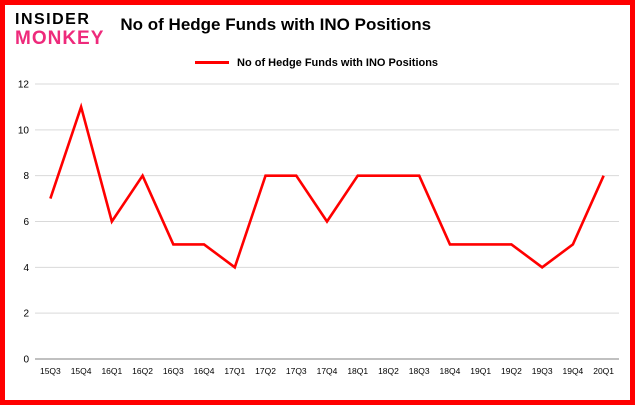 The width and height of the screenshot is (635, 405). I want to click on x-tick-label: 17Q3, so click(296, 371).